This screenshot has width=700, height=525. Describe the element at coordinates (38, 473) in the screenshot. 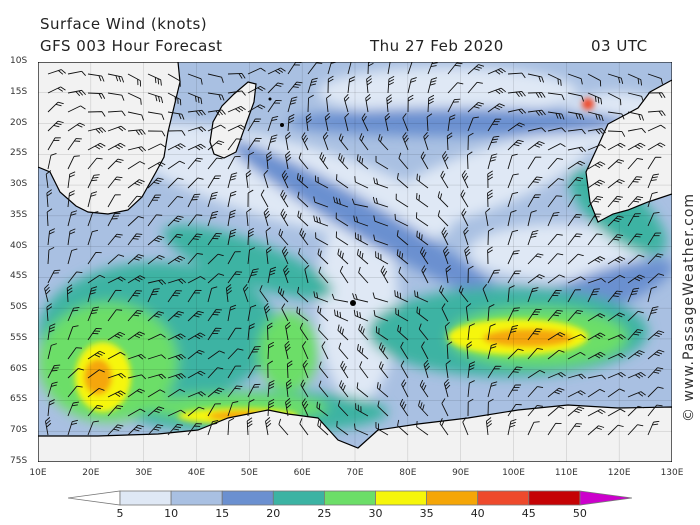

I see `lon-label: 10E` at that location.